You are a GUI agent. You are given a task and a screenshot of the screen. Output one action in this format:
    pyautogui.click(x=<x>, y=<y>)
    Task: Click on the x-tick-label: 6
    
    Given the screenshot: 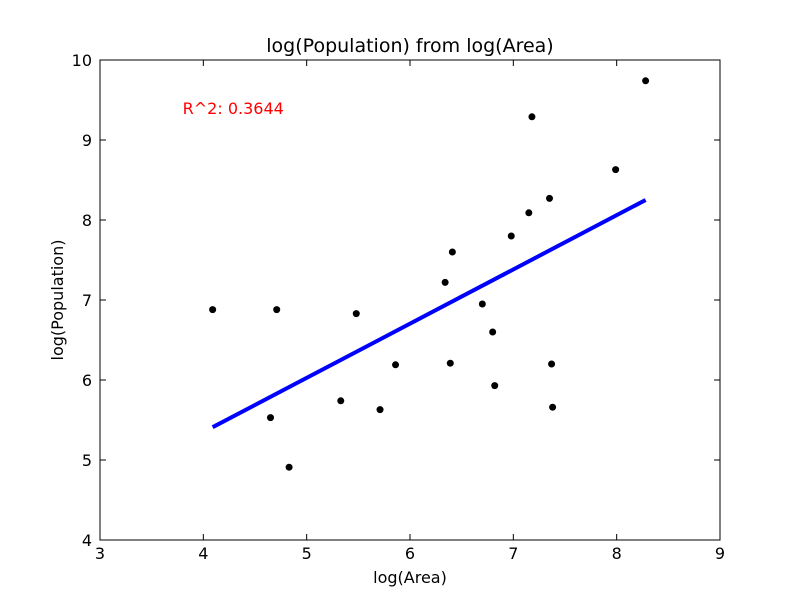 What is the action you would take?
    pyautogui.click(x=410, y=553)
    